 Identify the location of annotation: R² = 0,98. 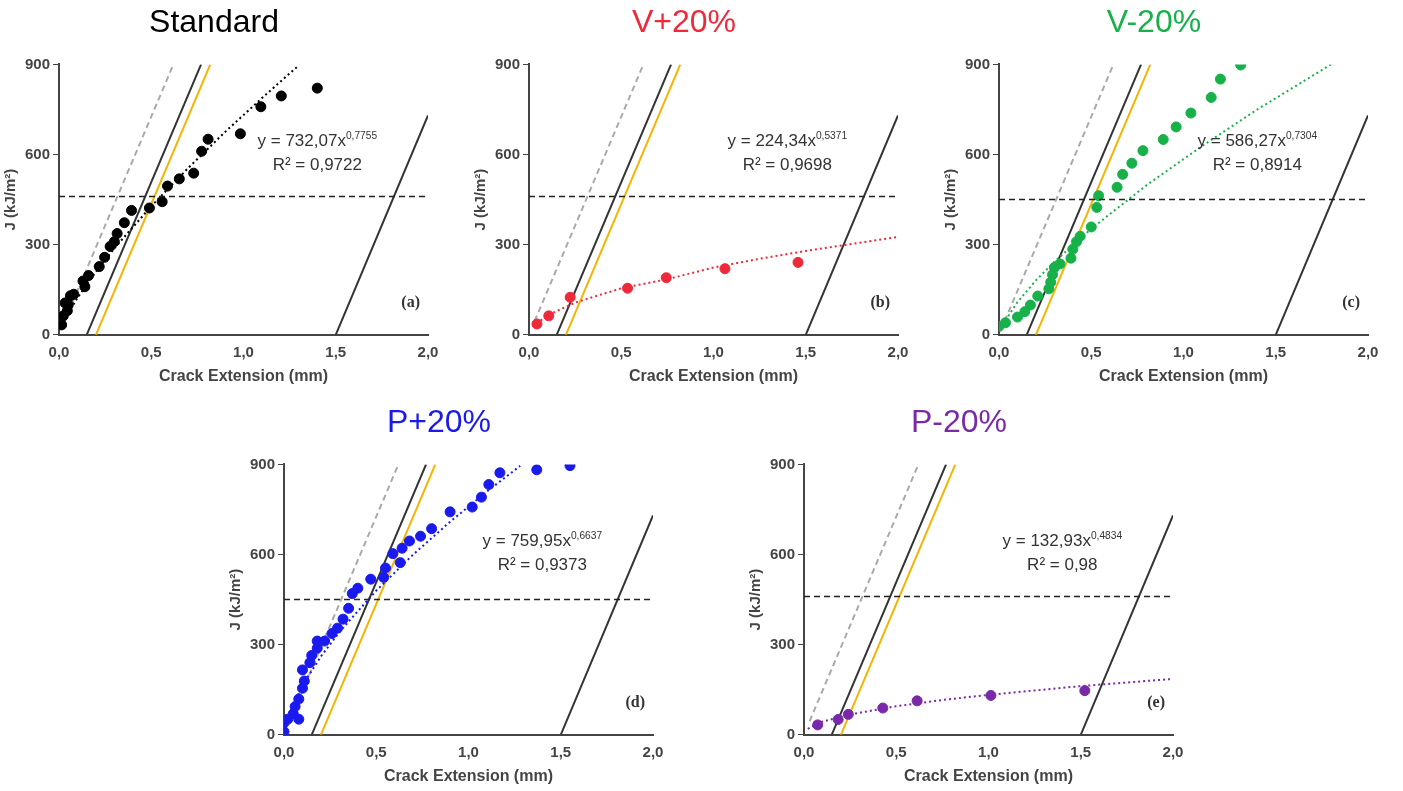
(1062, 564).